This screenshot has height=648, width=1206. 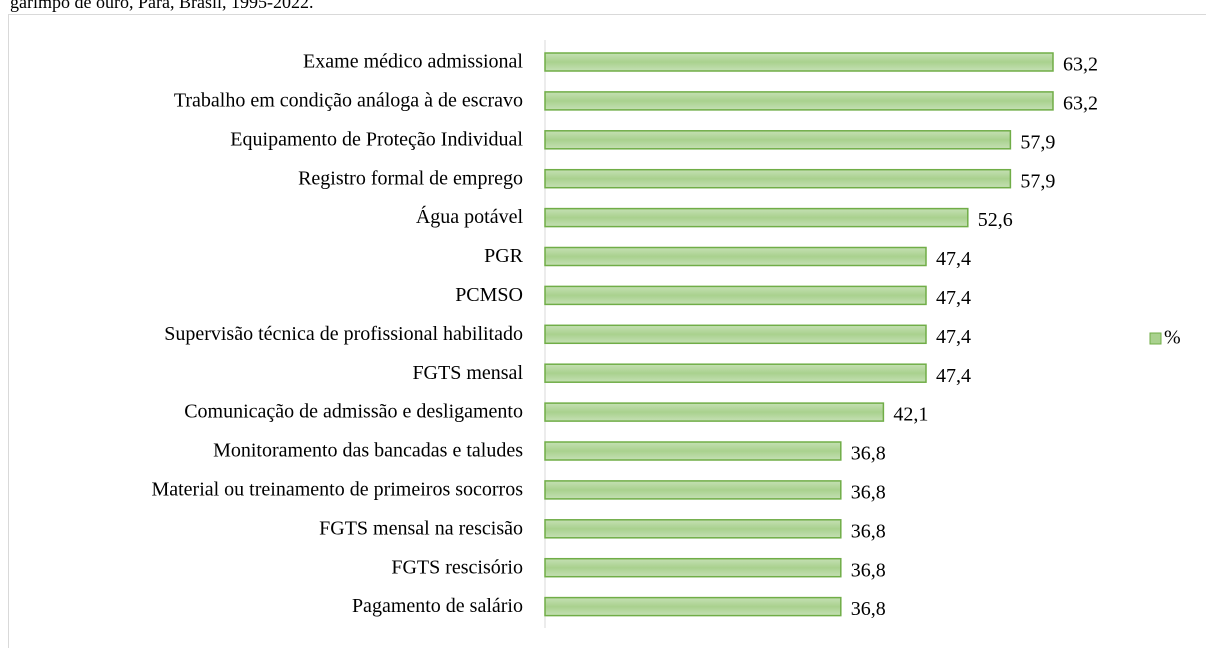 I want to click on y-tick-label: Monitoramento das bancadas e taludes, so click(x=368, y=451).